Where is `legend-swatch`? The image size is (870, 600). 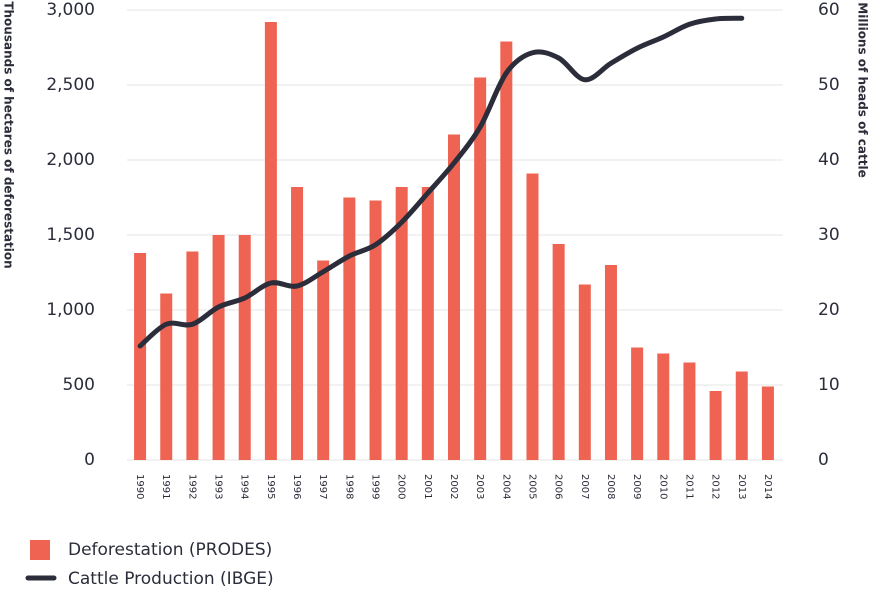
legend-swatch is located at coordinates (40, 550).